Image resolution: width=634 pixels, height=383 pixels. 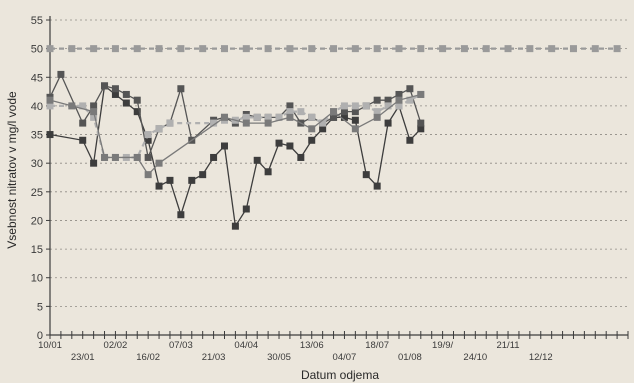 What do you see at coordinates (410, 357) in the screenshot?
I see `x-tick-label: 01/08` at bounding box center [410, 357].